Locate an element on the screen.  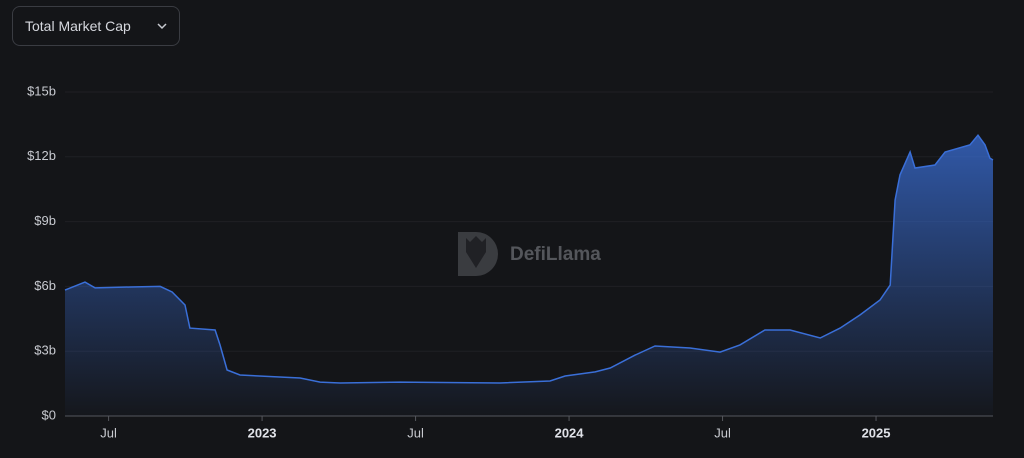
watermark-text: DefiLlama is located at coordinates (555, 254).